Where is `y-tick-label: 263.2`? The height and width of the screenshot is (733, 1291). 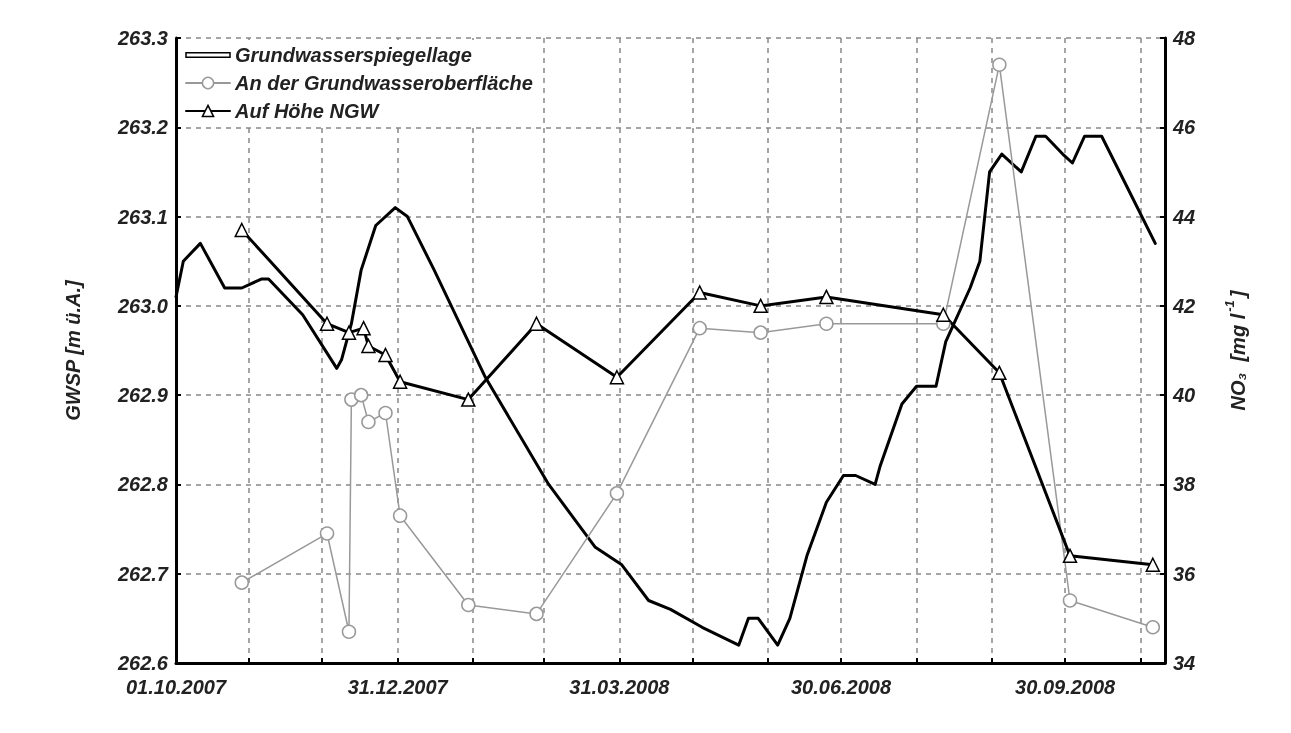 y-tick-label: 263.2 is located at coordinates (142, 127).